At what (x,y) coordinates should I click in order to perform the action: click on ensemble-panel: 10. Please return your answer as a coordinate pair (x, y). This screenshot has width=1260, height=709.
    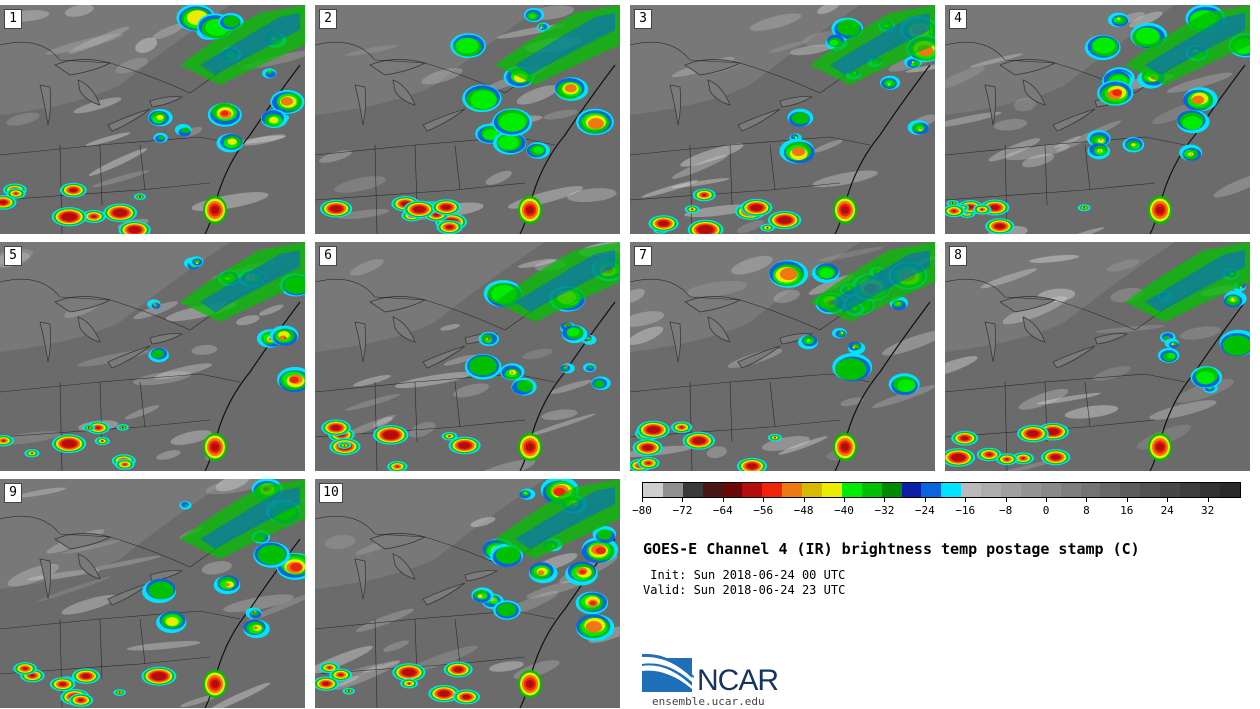
    Looking at the image, I should click on (467, 593).